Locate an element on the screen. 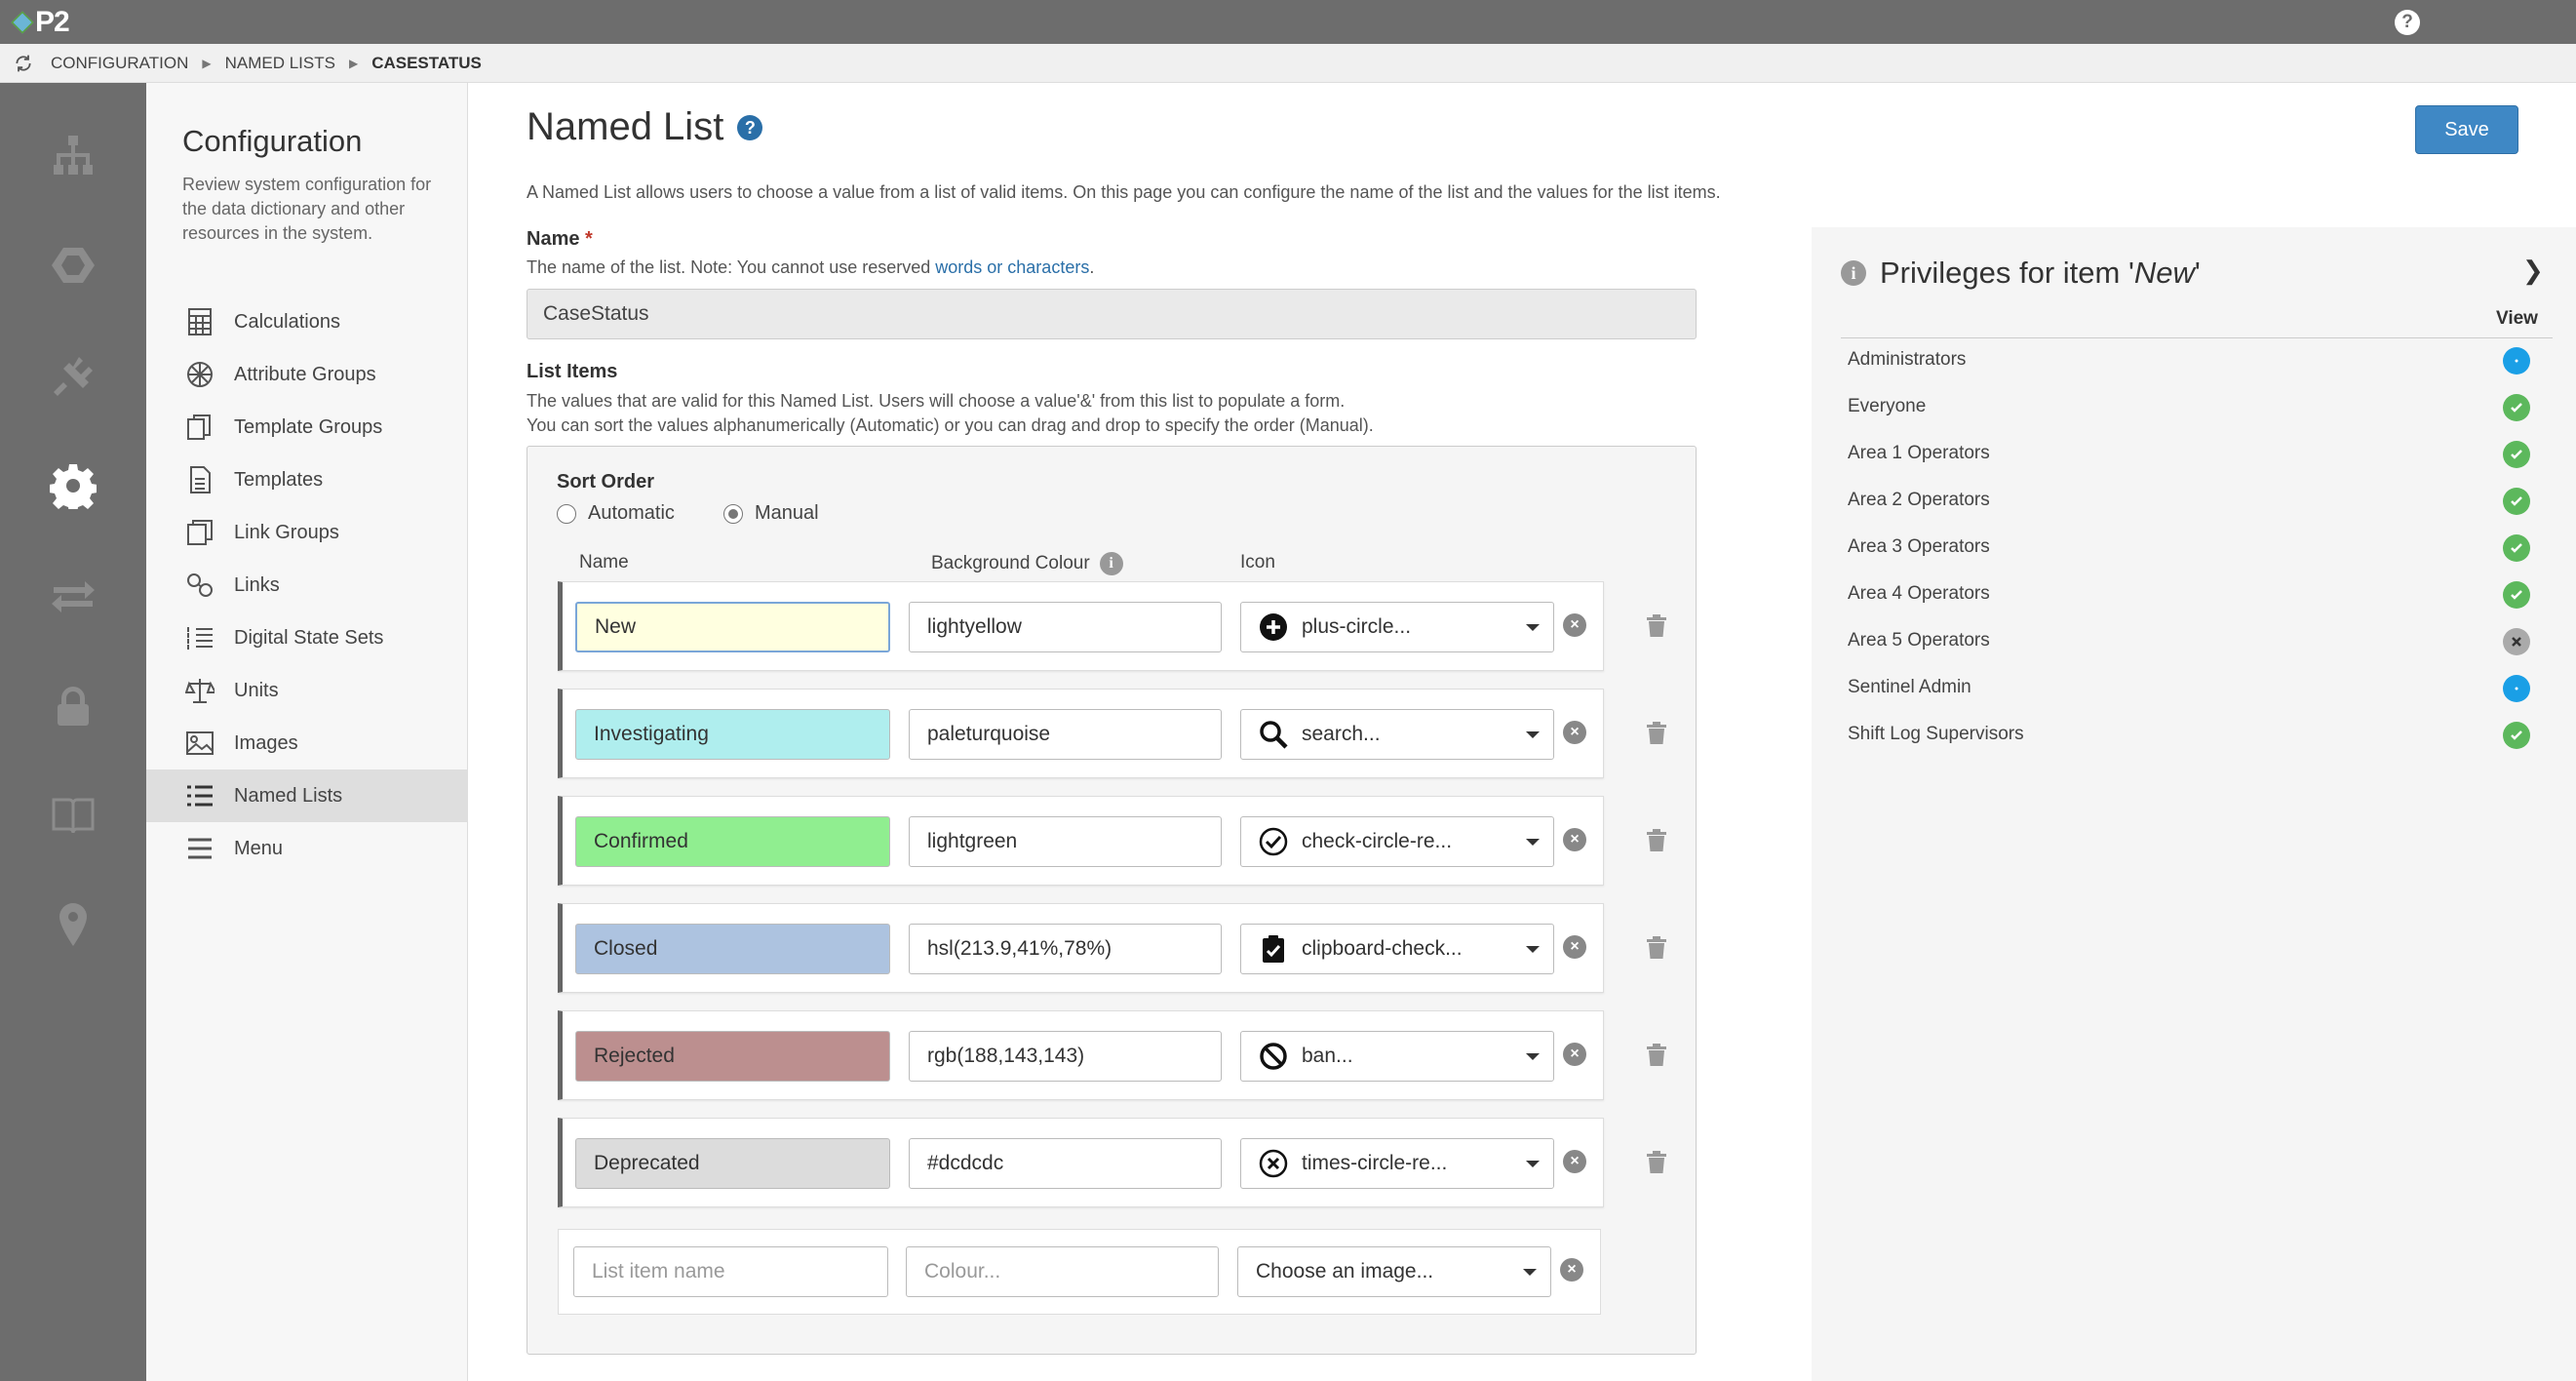 Image resolution: width=2576 pixels, height=1381 pixels. sort-order-options: Automatic Manual is located at coordinates (688, 513).